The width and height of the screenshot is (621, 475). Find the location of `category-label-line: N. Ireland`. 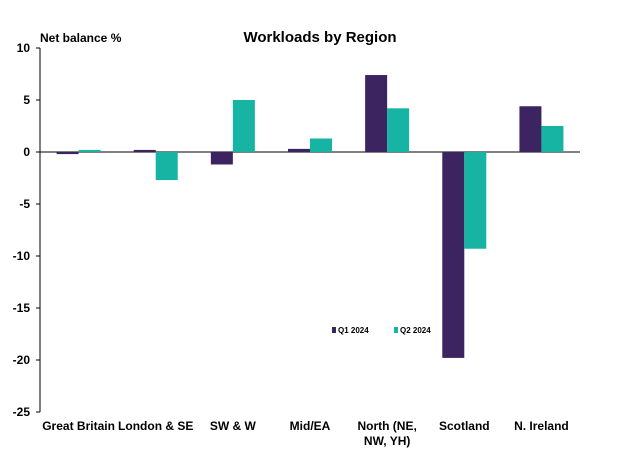

category-label-line: N. Ireland is located at coordinates (541, 426).